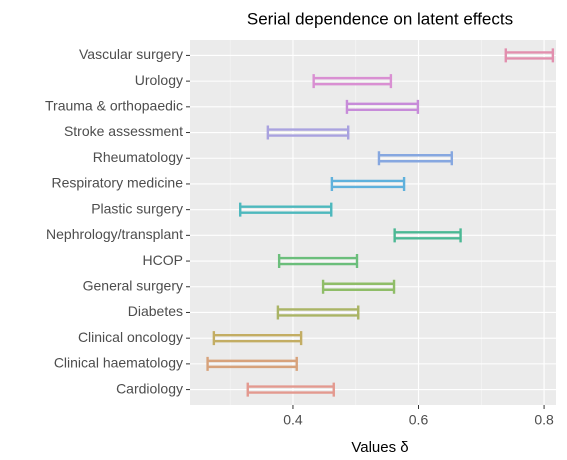 This screenshot has width=567, height=460. Describe the element at coordinates (114, 234) in the screenshot. I see `y-tick-label: Nephrology/transplant` at that location.